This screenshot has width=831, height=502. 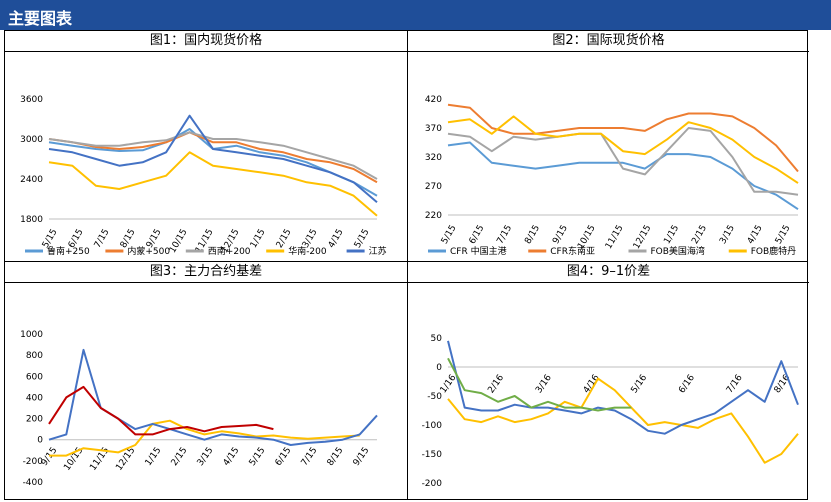 I want to click on legend-label: 西南+200, so click(x=229, y=251).